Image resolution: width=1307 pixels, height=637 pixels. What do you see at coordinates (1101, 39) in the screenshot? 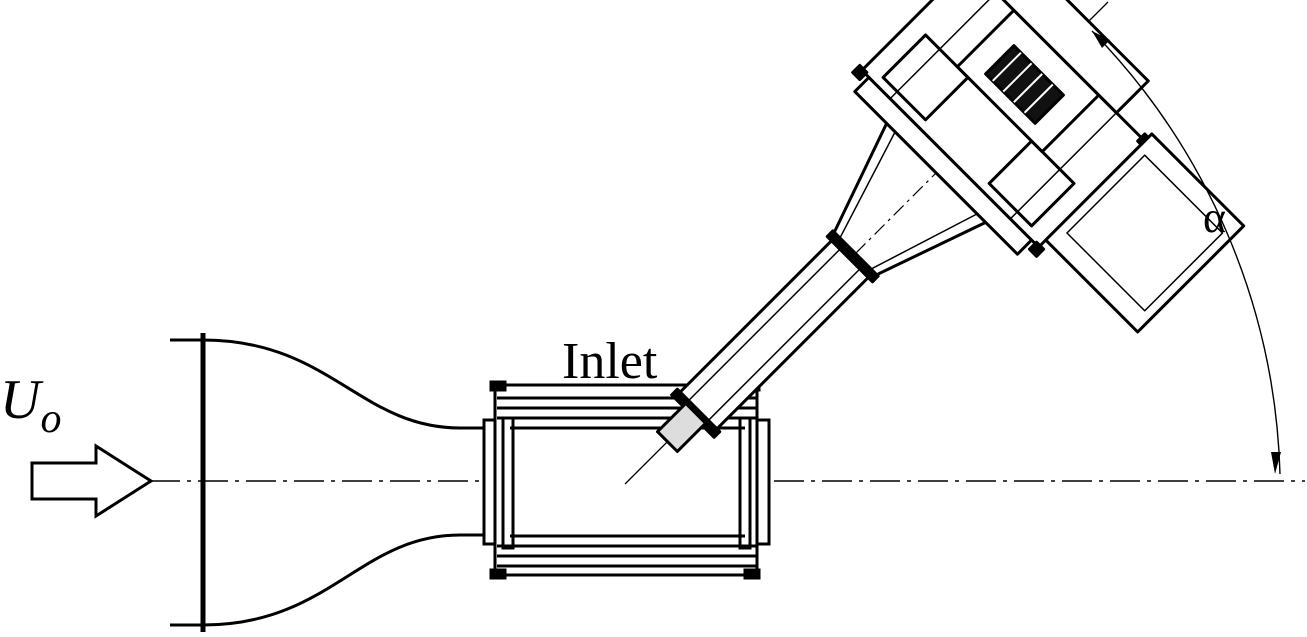
I see `arc-arrowhead-top` at bounding box center [1101, 39].